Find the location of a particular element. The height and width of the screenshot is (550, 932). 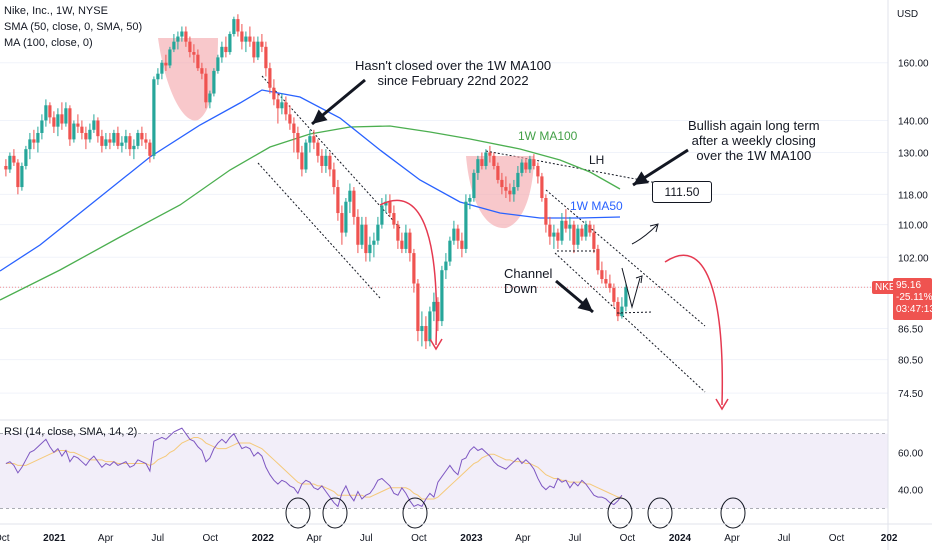

legend-rsi: RSI (14, close, SMA, 14, 2) is located at coordinates (71, 432).